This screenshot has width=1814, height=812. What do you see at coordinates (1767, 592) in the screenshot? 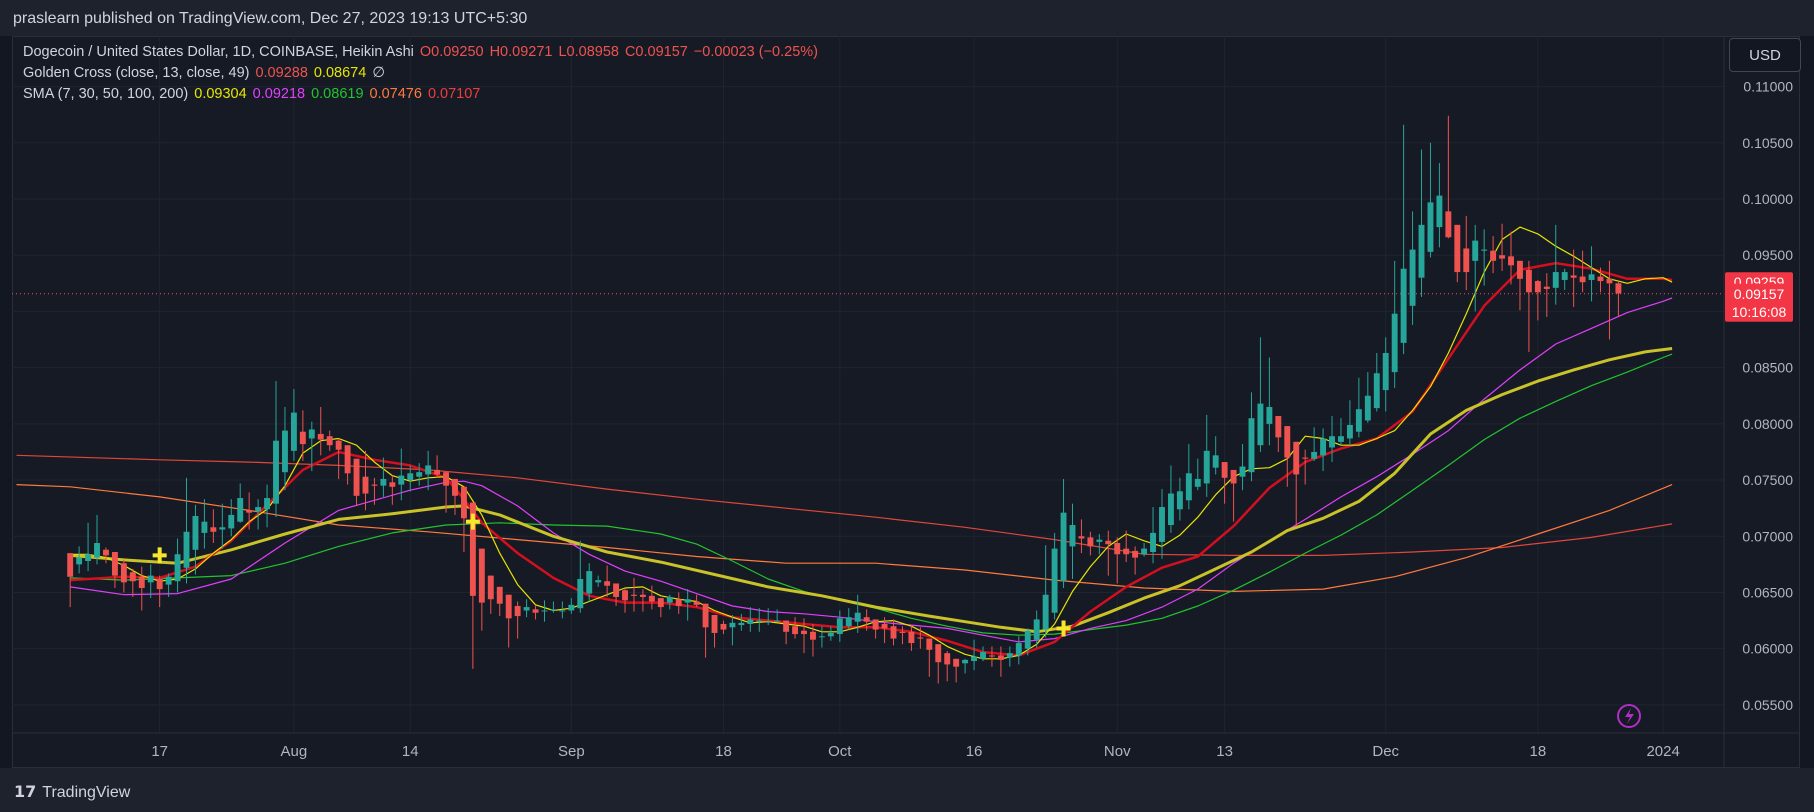
I see `y-axis-label: 0.06500` at bounding box center [1767, 592].